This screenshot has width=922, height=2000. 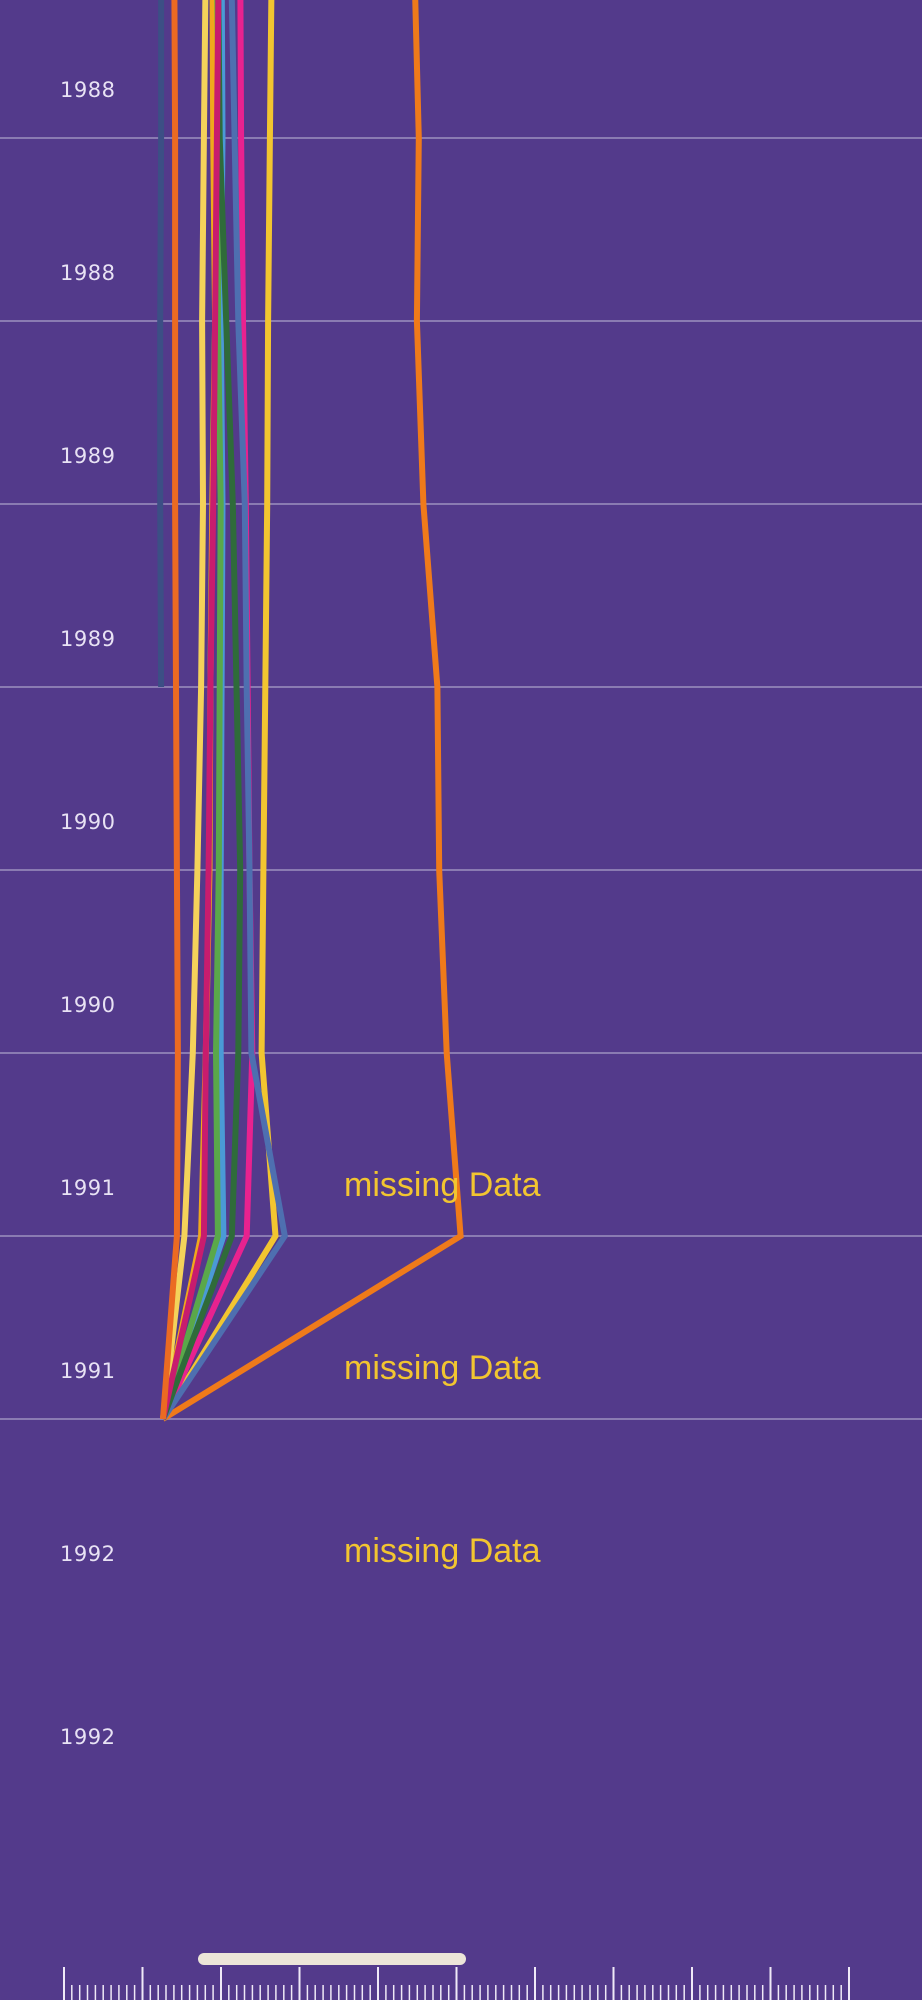 I want to click on scroll-ruler, so click(x=461, y=1982).